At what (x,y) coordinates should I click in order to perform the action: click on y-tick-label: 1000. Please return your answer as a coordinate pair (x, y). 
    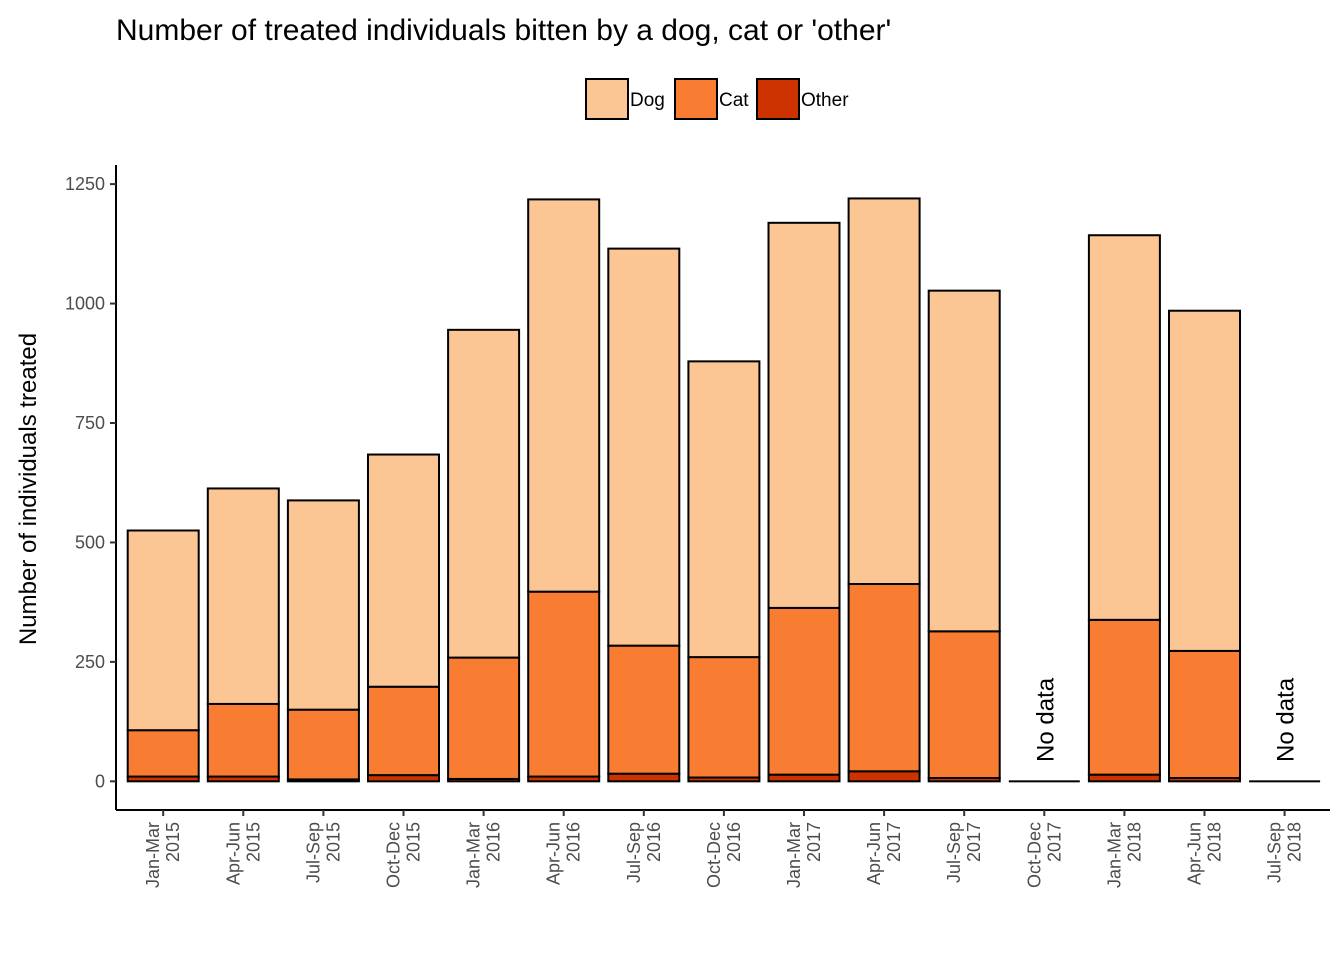
    Looking at the image, I should click on (85, 304).